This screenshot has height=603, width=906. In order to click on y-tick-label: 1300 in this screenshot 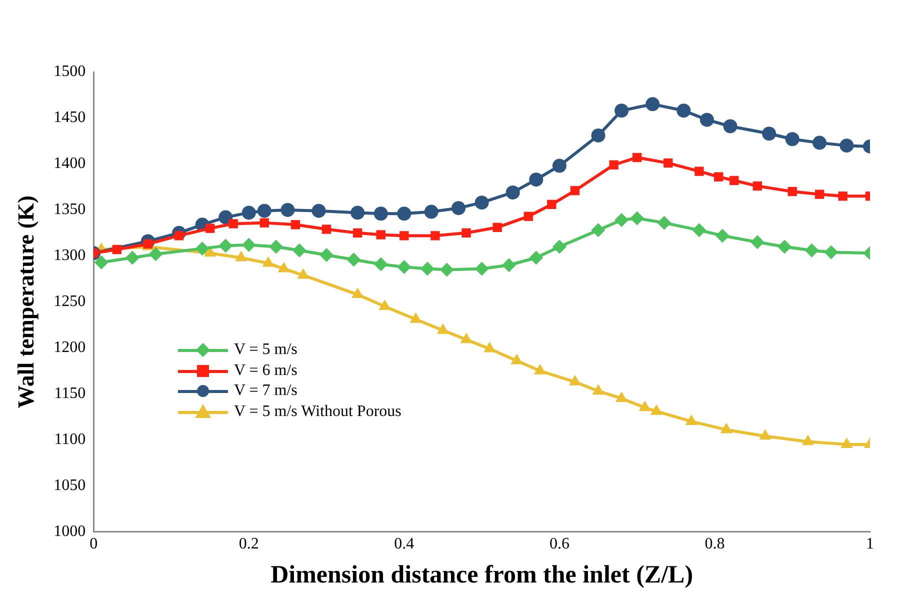, I will do `click(70, 255)`.